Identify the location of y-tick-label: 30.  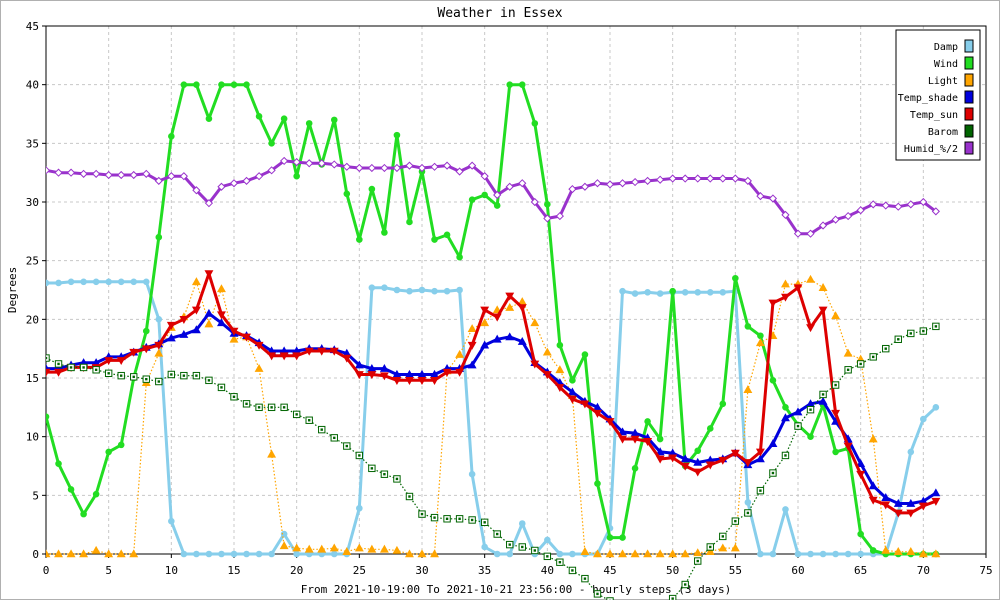
(32, 202).